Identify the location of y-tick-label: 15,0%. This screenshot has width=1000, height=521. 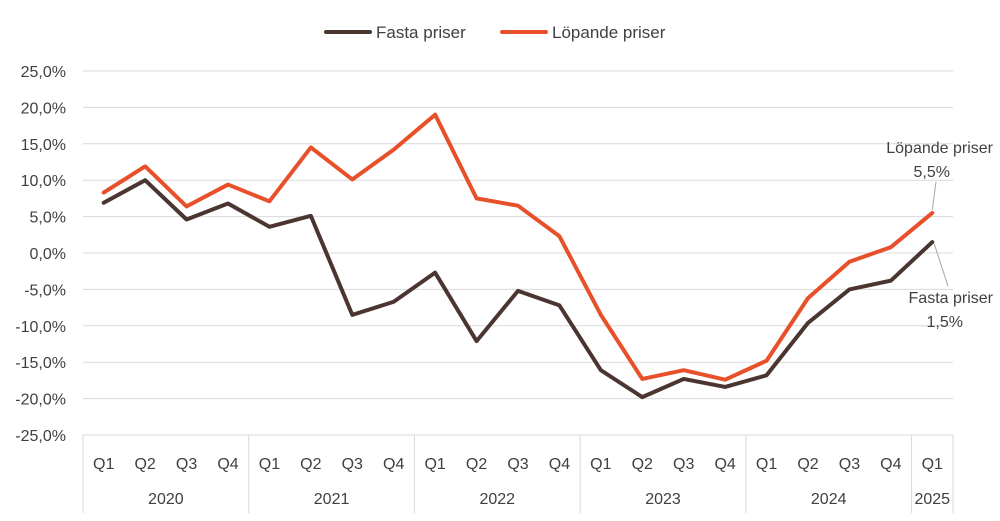
(43, 145).